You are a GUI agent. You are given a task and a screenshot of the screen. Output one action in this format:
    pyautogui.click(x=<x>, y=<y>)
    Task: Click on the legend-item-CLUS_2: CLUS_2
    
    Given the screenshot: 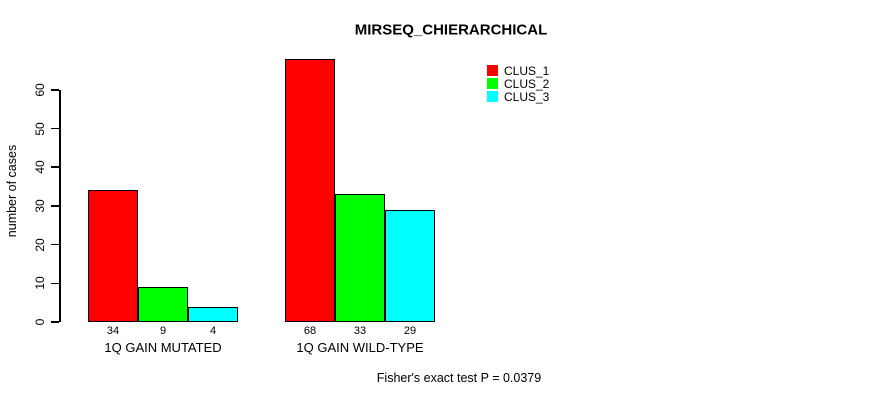 What is the action you would take?
    pyautogui.click(x=518, y=83)
    